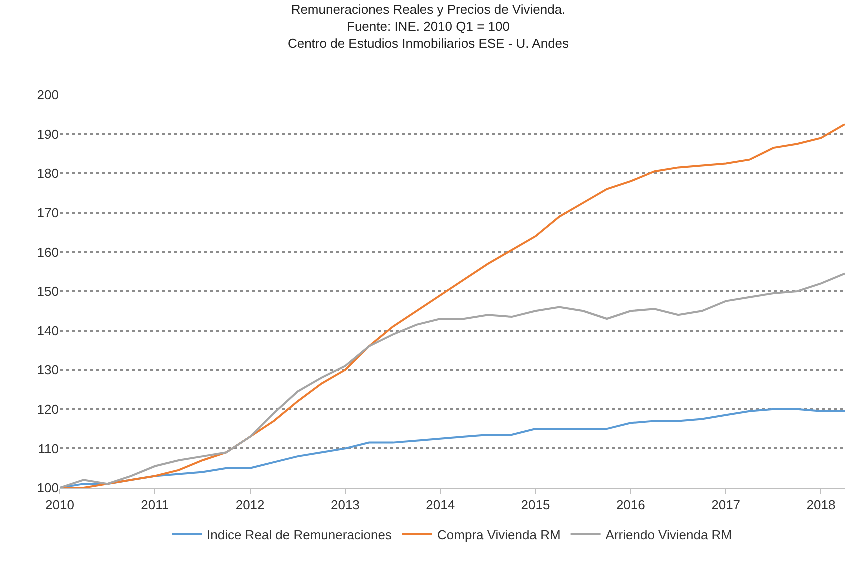 The image size is (857, 561). What do you see at coordinates (48, 95) in the screenshot?
I see `y-tick-label: 200` at bounding box center [48, 95].